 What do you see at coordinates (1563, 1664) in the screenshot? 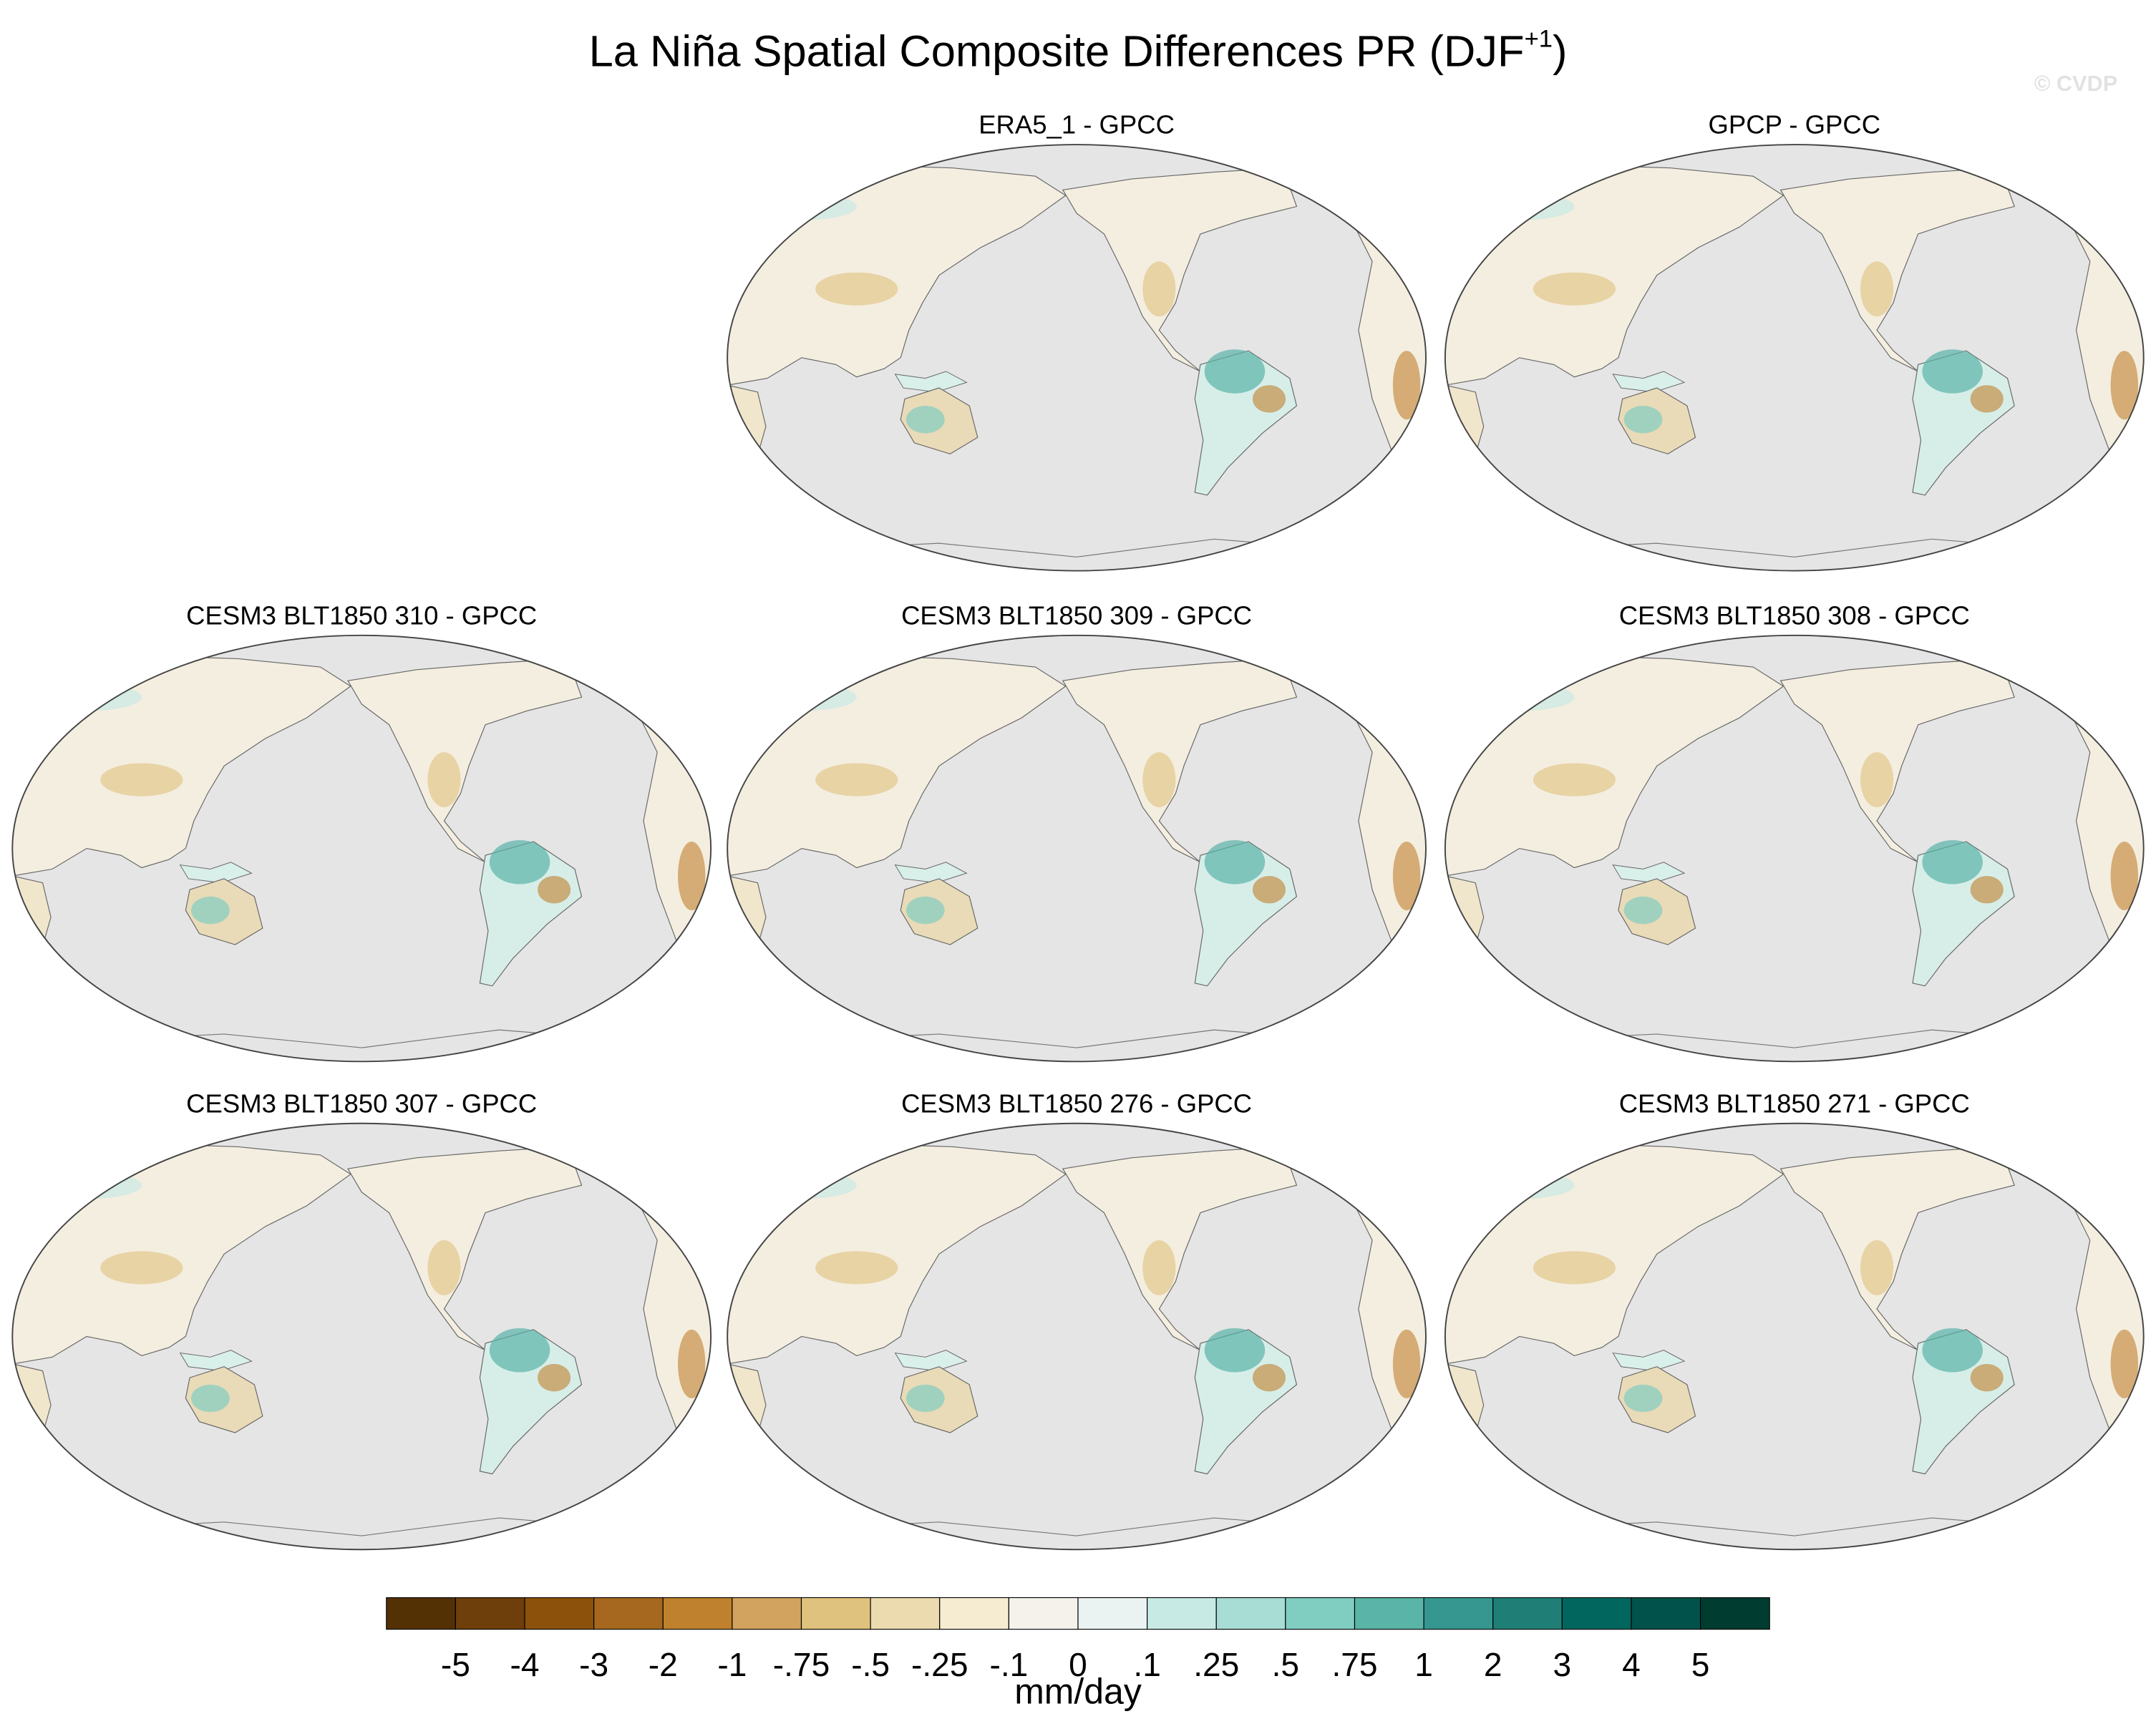
I see `colorbar-label: 3` at bounding box center [1563, 1664].